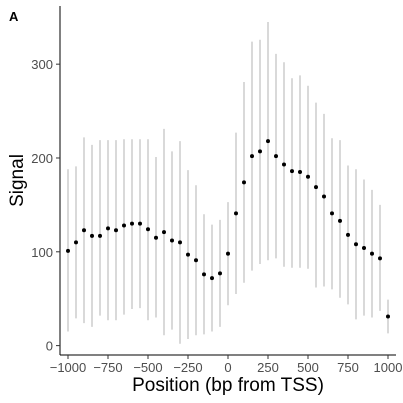 The height and width of the screenshot is (403, 403). I want to click on x-tick-label: −250, so click(187, 367).